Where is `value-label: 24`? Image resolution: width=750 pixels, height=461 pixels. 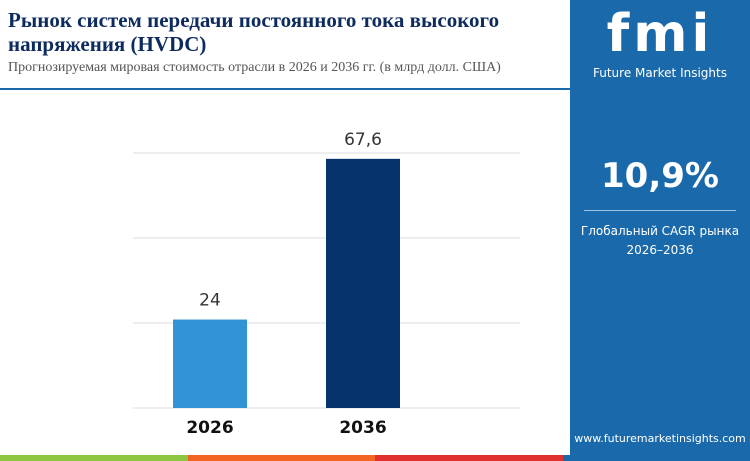
value-label: 24 is located at coordinates (210, 301).